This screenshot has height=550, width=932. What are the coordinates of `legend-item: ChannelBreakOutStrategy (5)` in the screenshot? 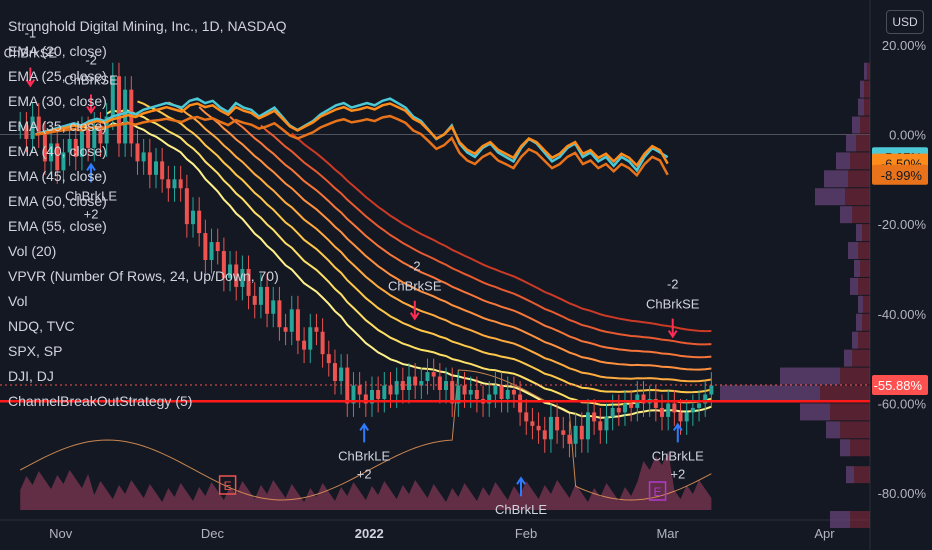 It's located at (100, 401).